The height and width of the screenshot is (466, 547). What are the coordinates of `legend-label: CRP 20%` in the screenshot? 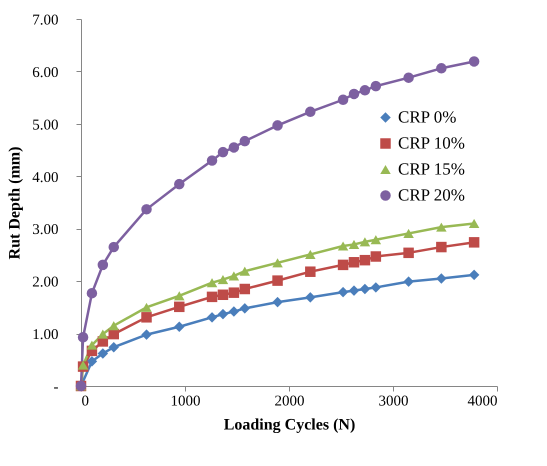 It's located at (431, 195).